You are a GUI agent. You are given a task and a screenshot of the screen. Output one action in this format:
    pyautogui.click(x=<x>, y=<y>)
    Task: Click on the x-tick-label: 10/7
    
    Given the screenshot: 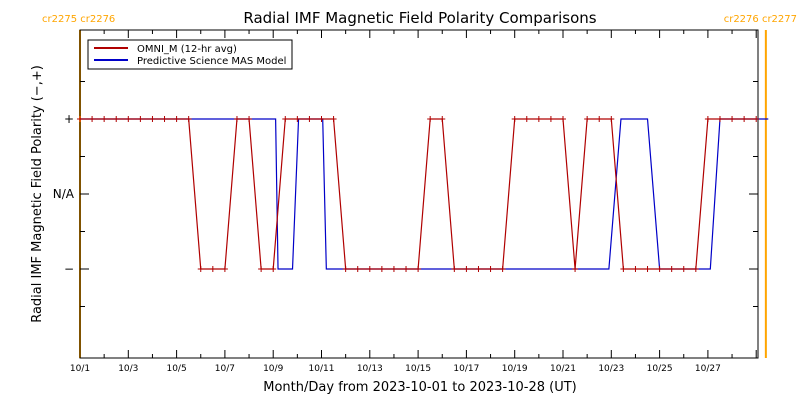 What is the action you would take?
    pyautogui.click(x=225, y=369)
    